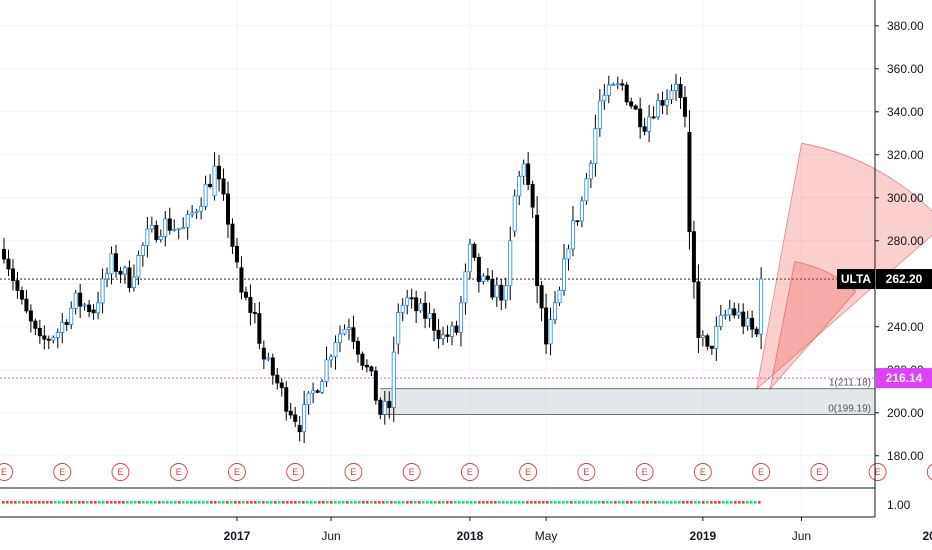  I want to click on projection-fan-small, so click(813, 326).